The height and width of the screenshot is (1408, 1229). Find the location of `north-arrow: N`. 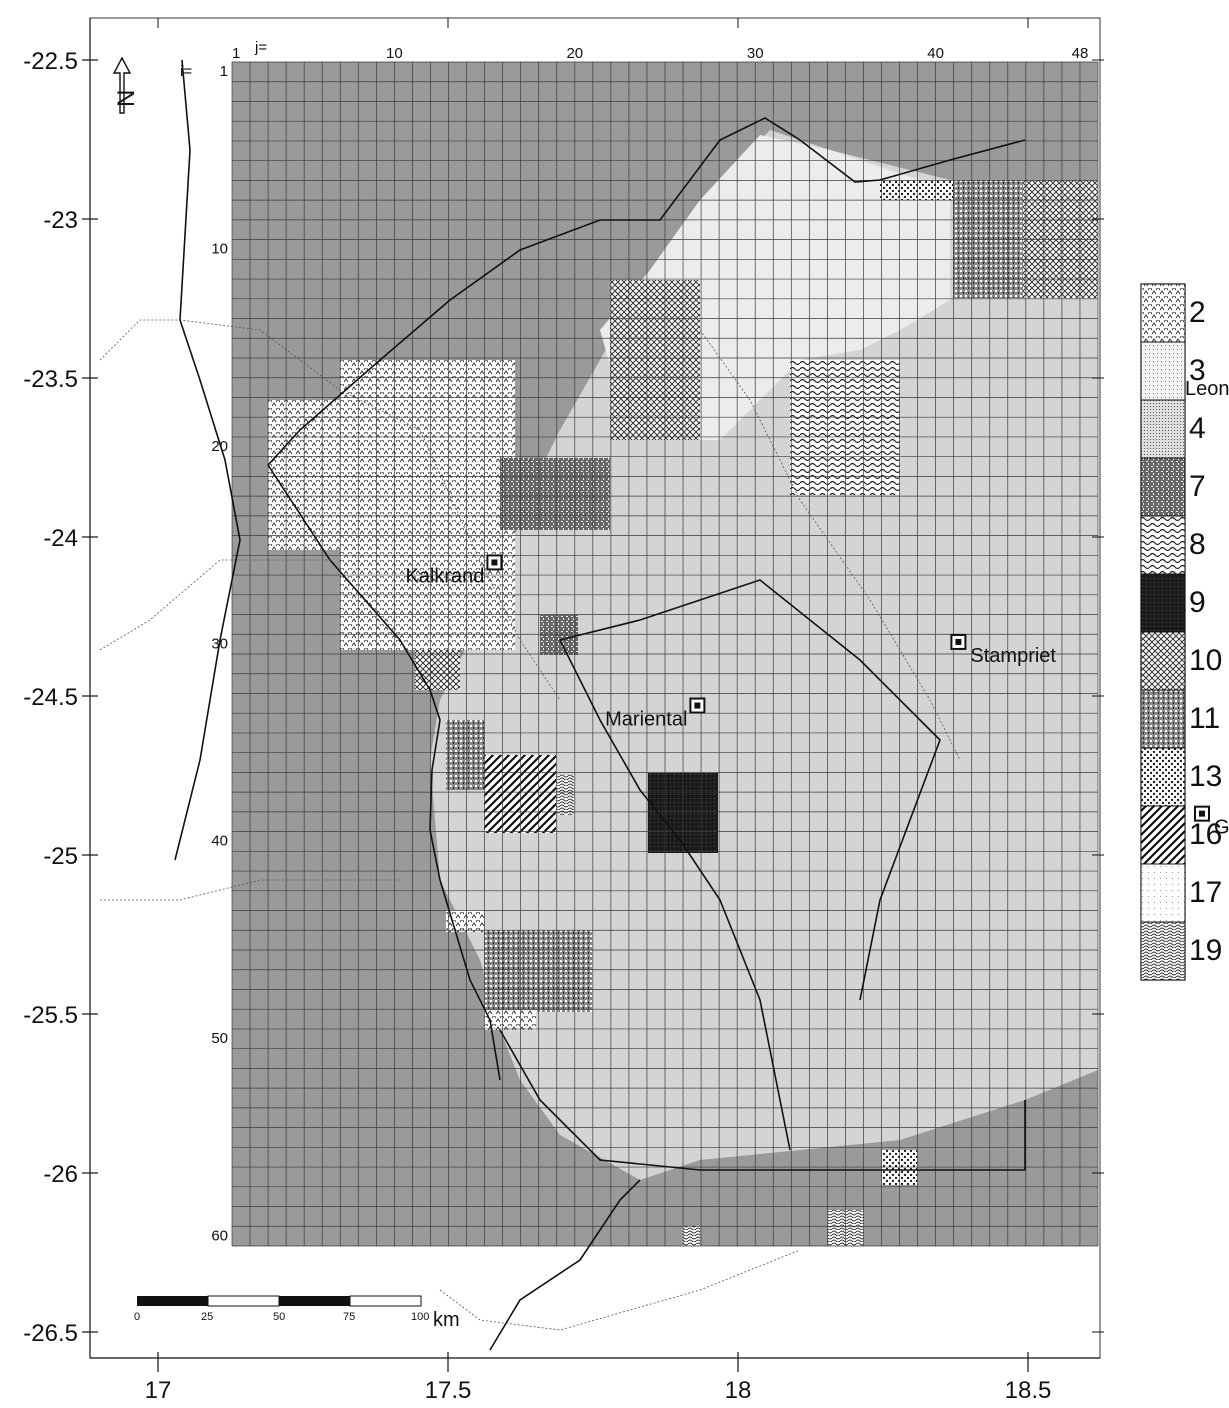

north-arrow: N is located at coordinates (126, 85).